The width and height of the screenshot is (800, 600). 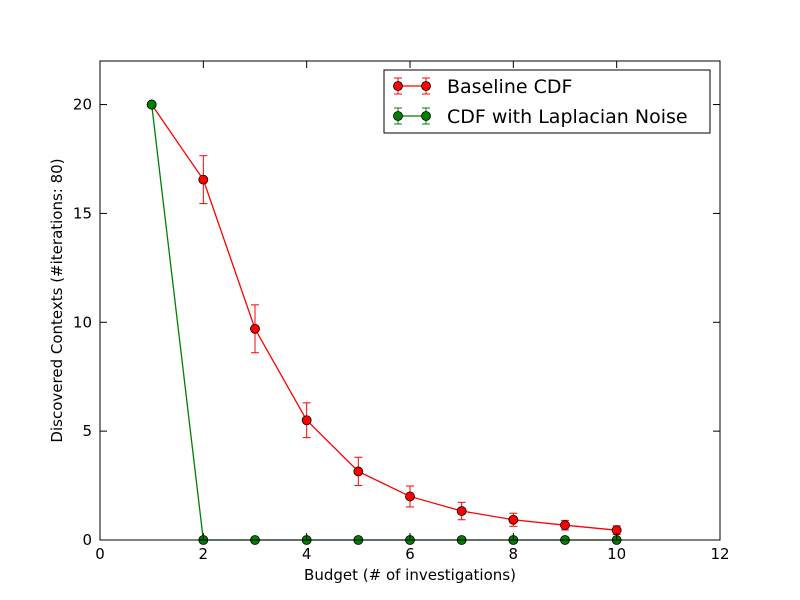 What do you see at coordinates (82, 105) in the screenshot?
I see `y-tick-label-4: 20` at bounding box center [82, 105].